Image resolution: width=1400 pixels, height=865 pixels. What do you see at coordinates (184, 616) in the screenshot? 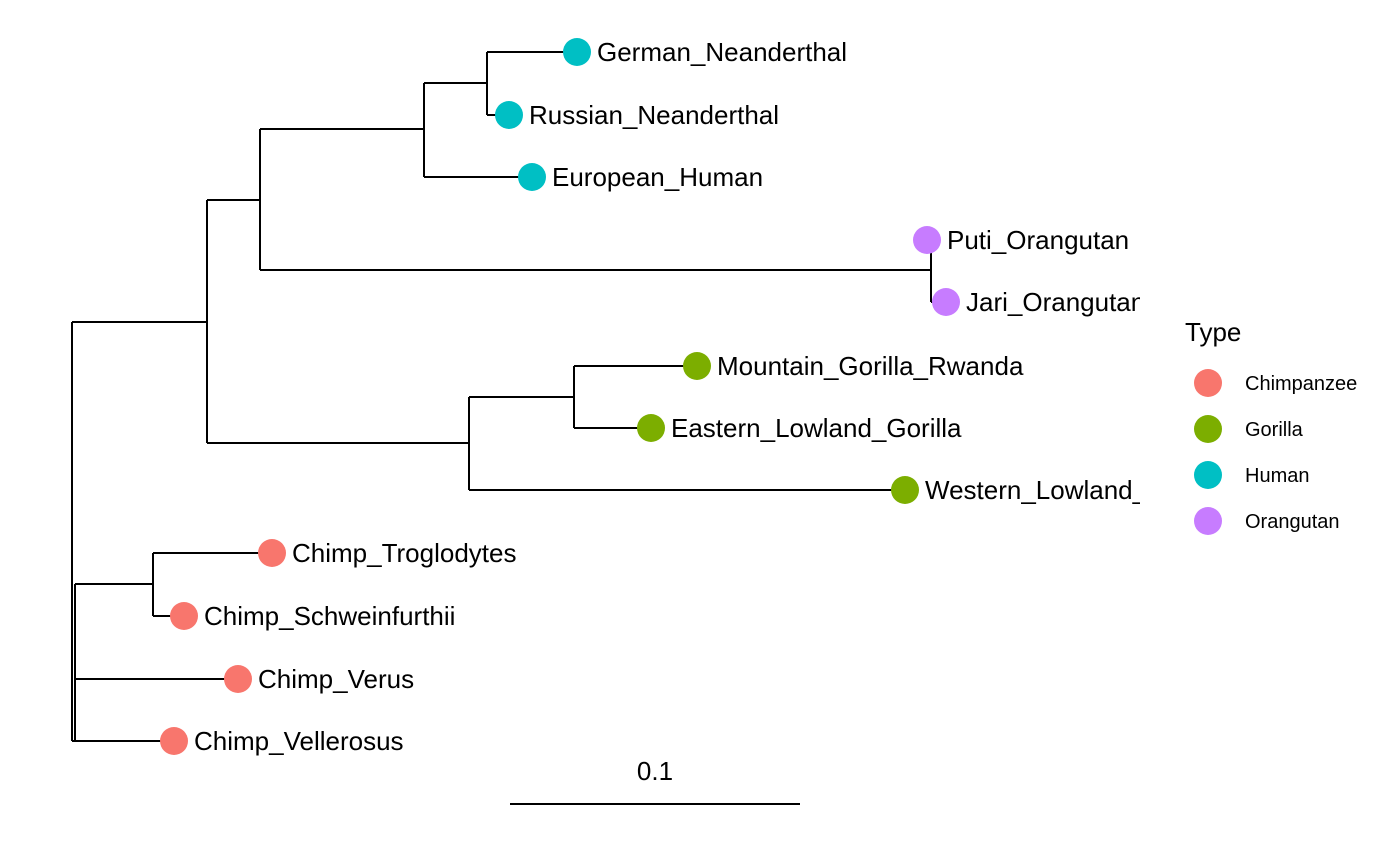
I see `tip-point-chimp-schweinfurthii` at bounding box center [184, 616].